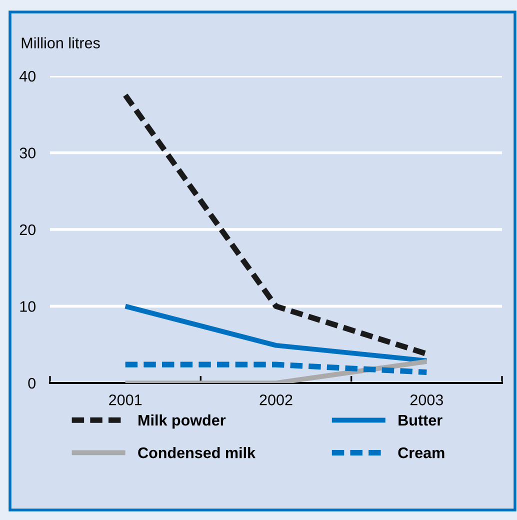  What do you see at coordinates (125, 400) in the screenshot?
I see `x-tick-label: 2001` at bounding box center [125, 400].